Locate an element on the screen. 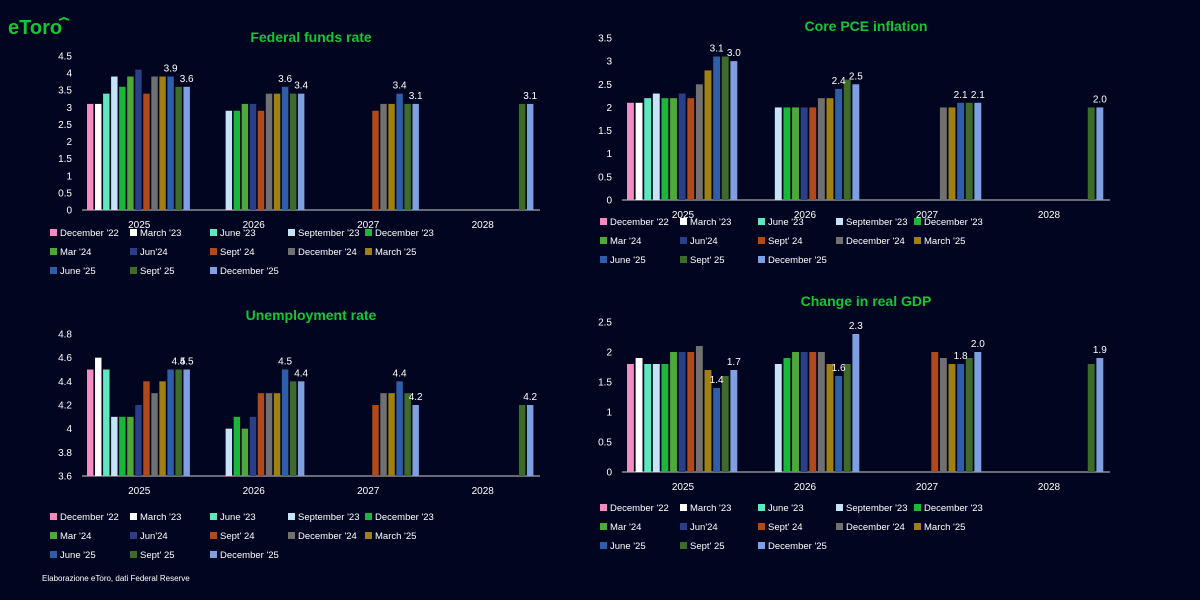 The width and height of the screenshot is (1200, 600). y-tick-label: 0.5 is located at coordinates (65, 193).